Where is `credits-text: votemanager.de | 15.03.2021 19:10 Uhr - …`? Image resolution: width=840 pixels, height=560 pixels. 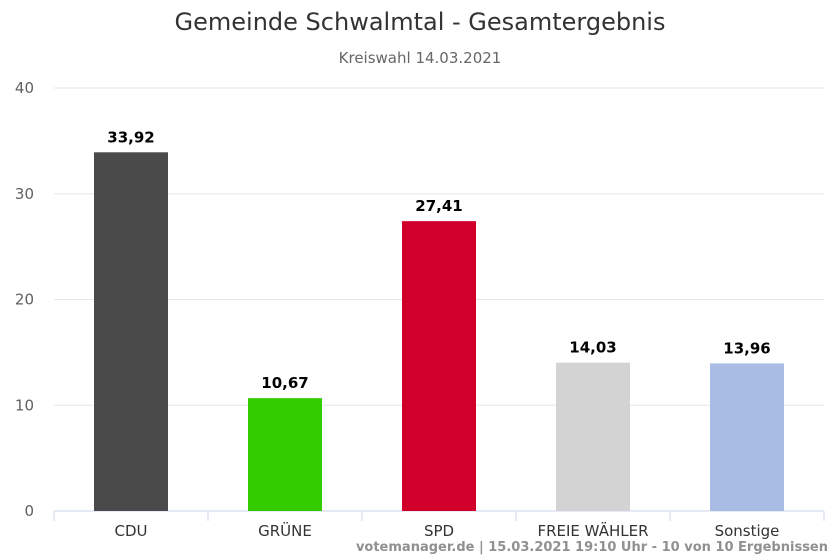
credits-text: votemanager.de | 15.03.2021 19:10 Uhr - … is located at coordinates (591, 547).